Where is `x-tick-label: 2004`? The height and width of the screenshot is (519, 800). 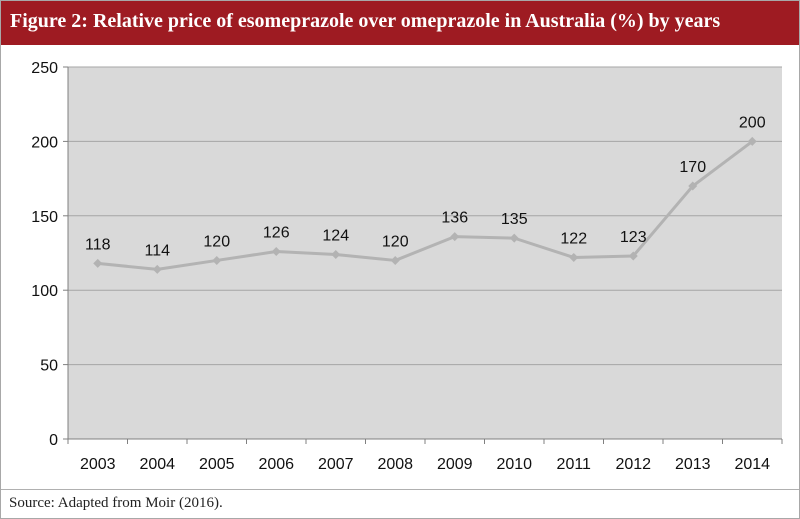 x-tick-label: 2004 is located at coordinates (157, 464).